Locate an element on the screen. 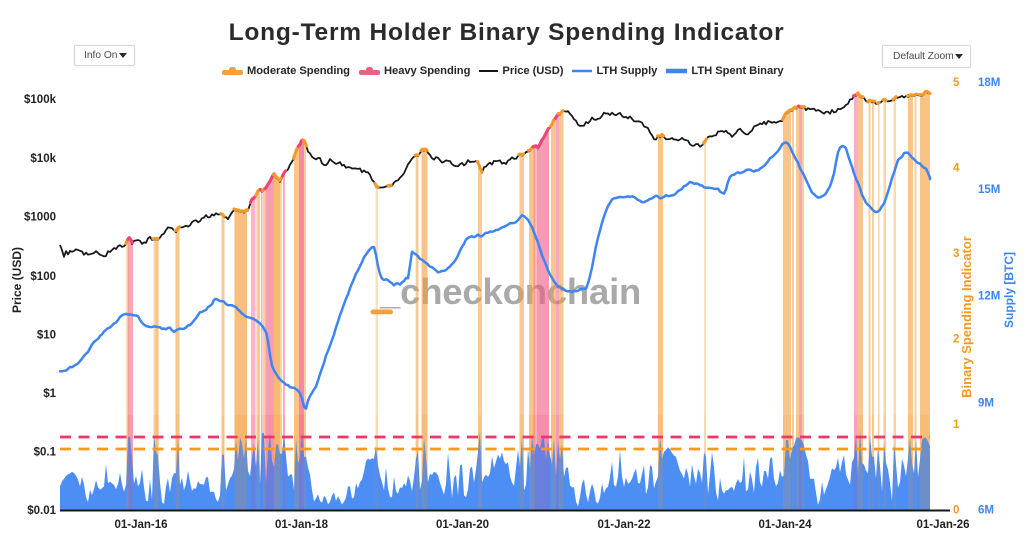 This screenshot has width=1024, height=557. svg-text: $0.01 is located at coordinates (41, 511).